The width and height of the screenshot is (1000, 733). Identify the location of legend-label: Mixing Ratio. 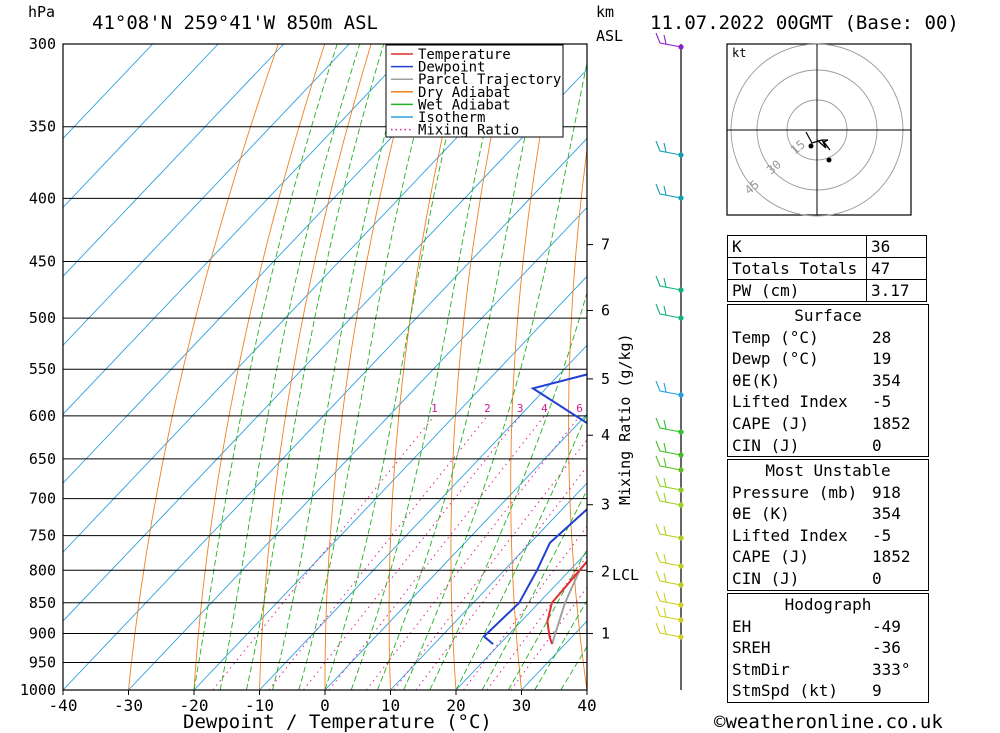
(468, 131).